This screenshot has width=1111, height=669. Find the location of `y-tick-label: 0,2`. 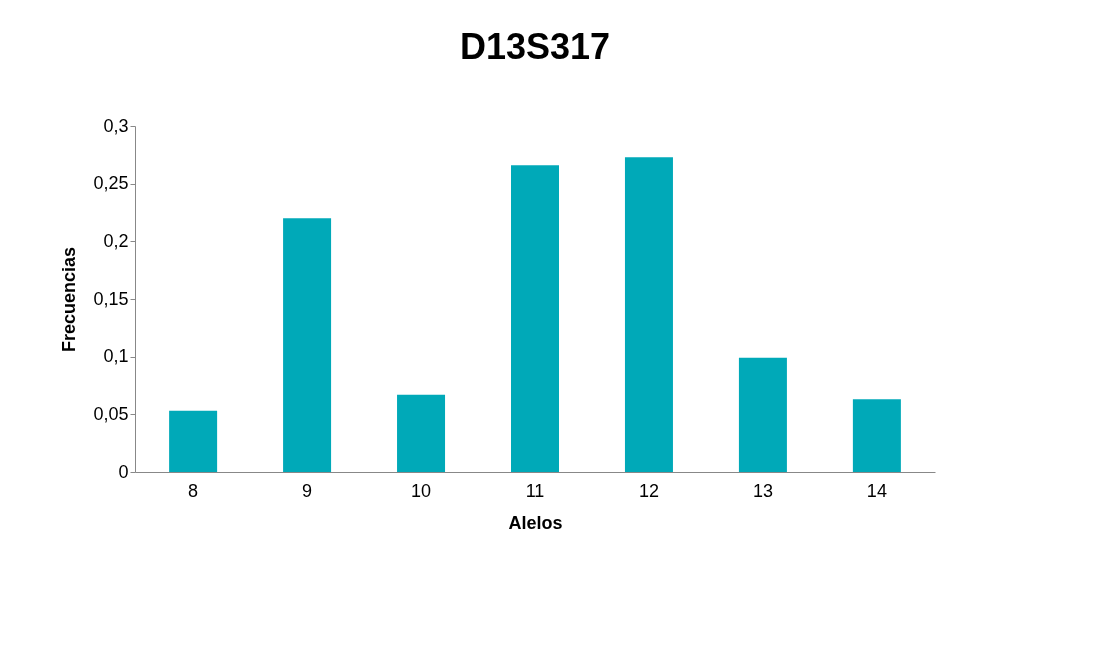

y-tick-label: 0,2 is located at coordinates (116, 240).